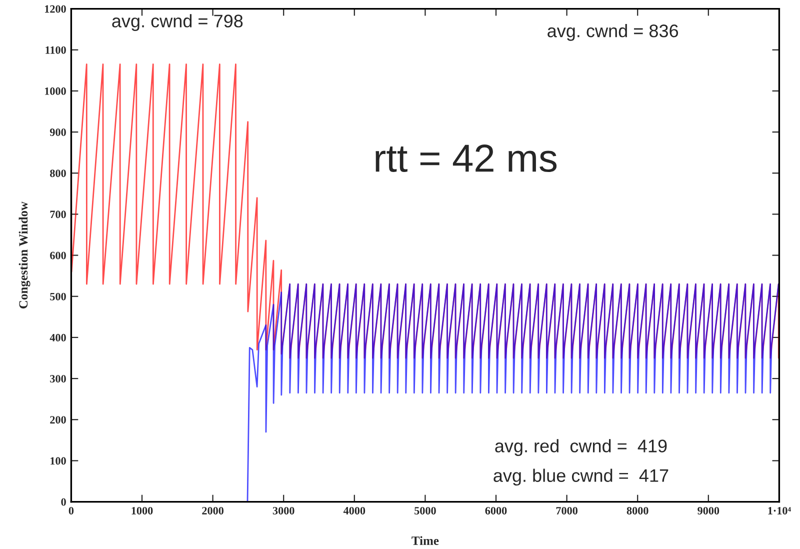 This screenshot has width=800, height=549. I want to click on x-tick-label: 1·10⁴, so click(779, 510).